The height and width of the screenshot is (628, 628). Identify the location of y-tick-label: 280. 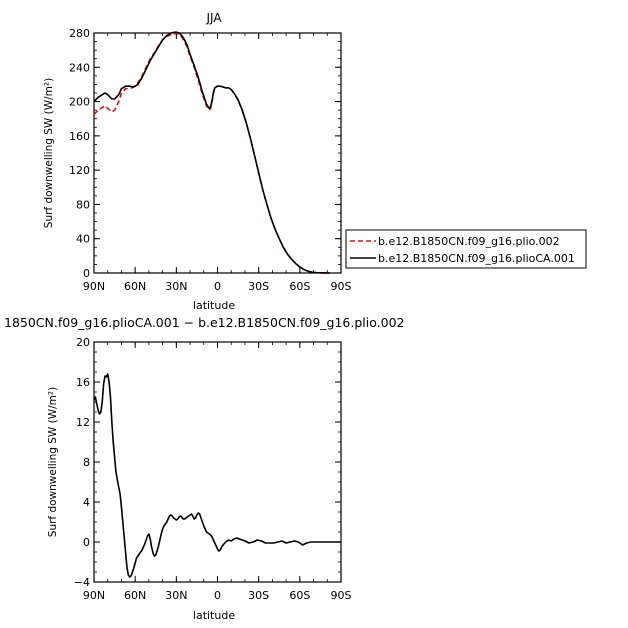
(79, 33).